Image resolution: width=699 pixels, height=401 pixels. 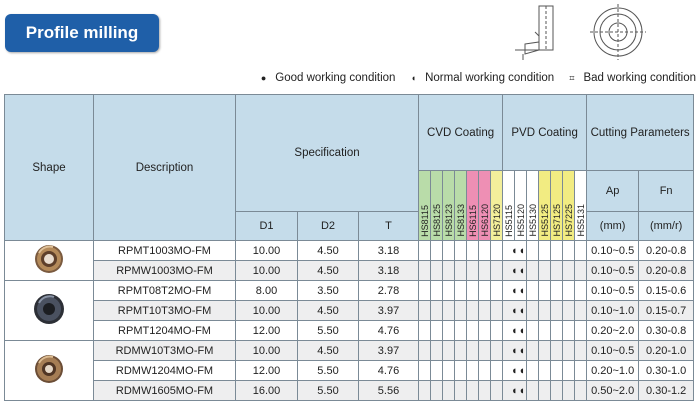 I want to click on description-cell: RPMT1204MO-FM, so click(x=164, y=330).